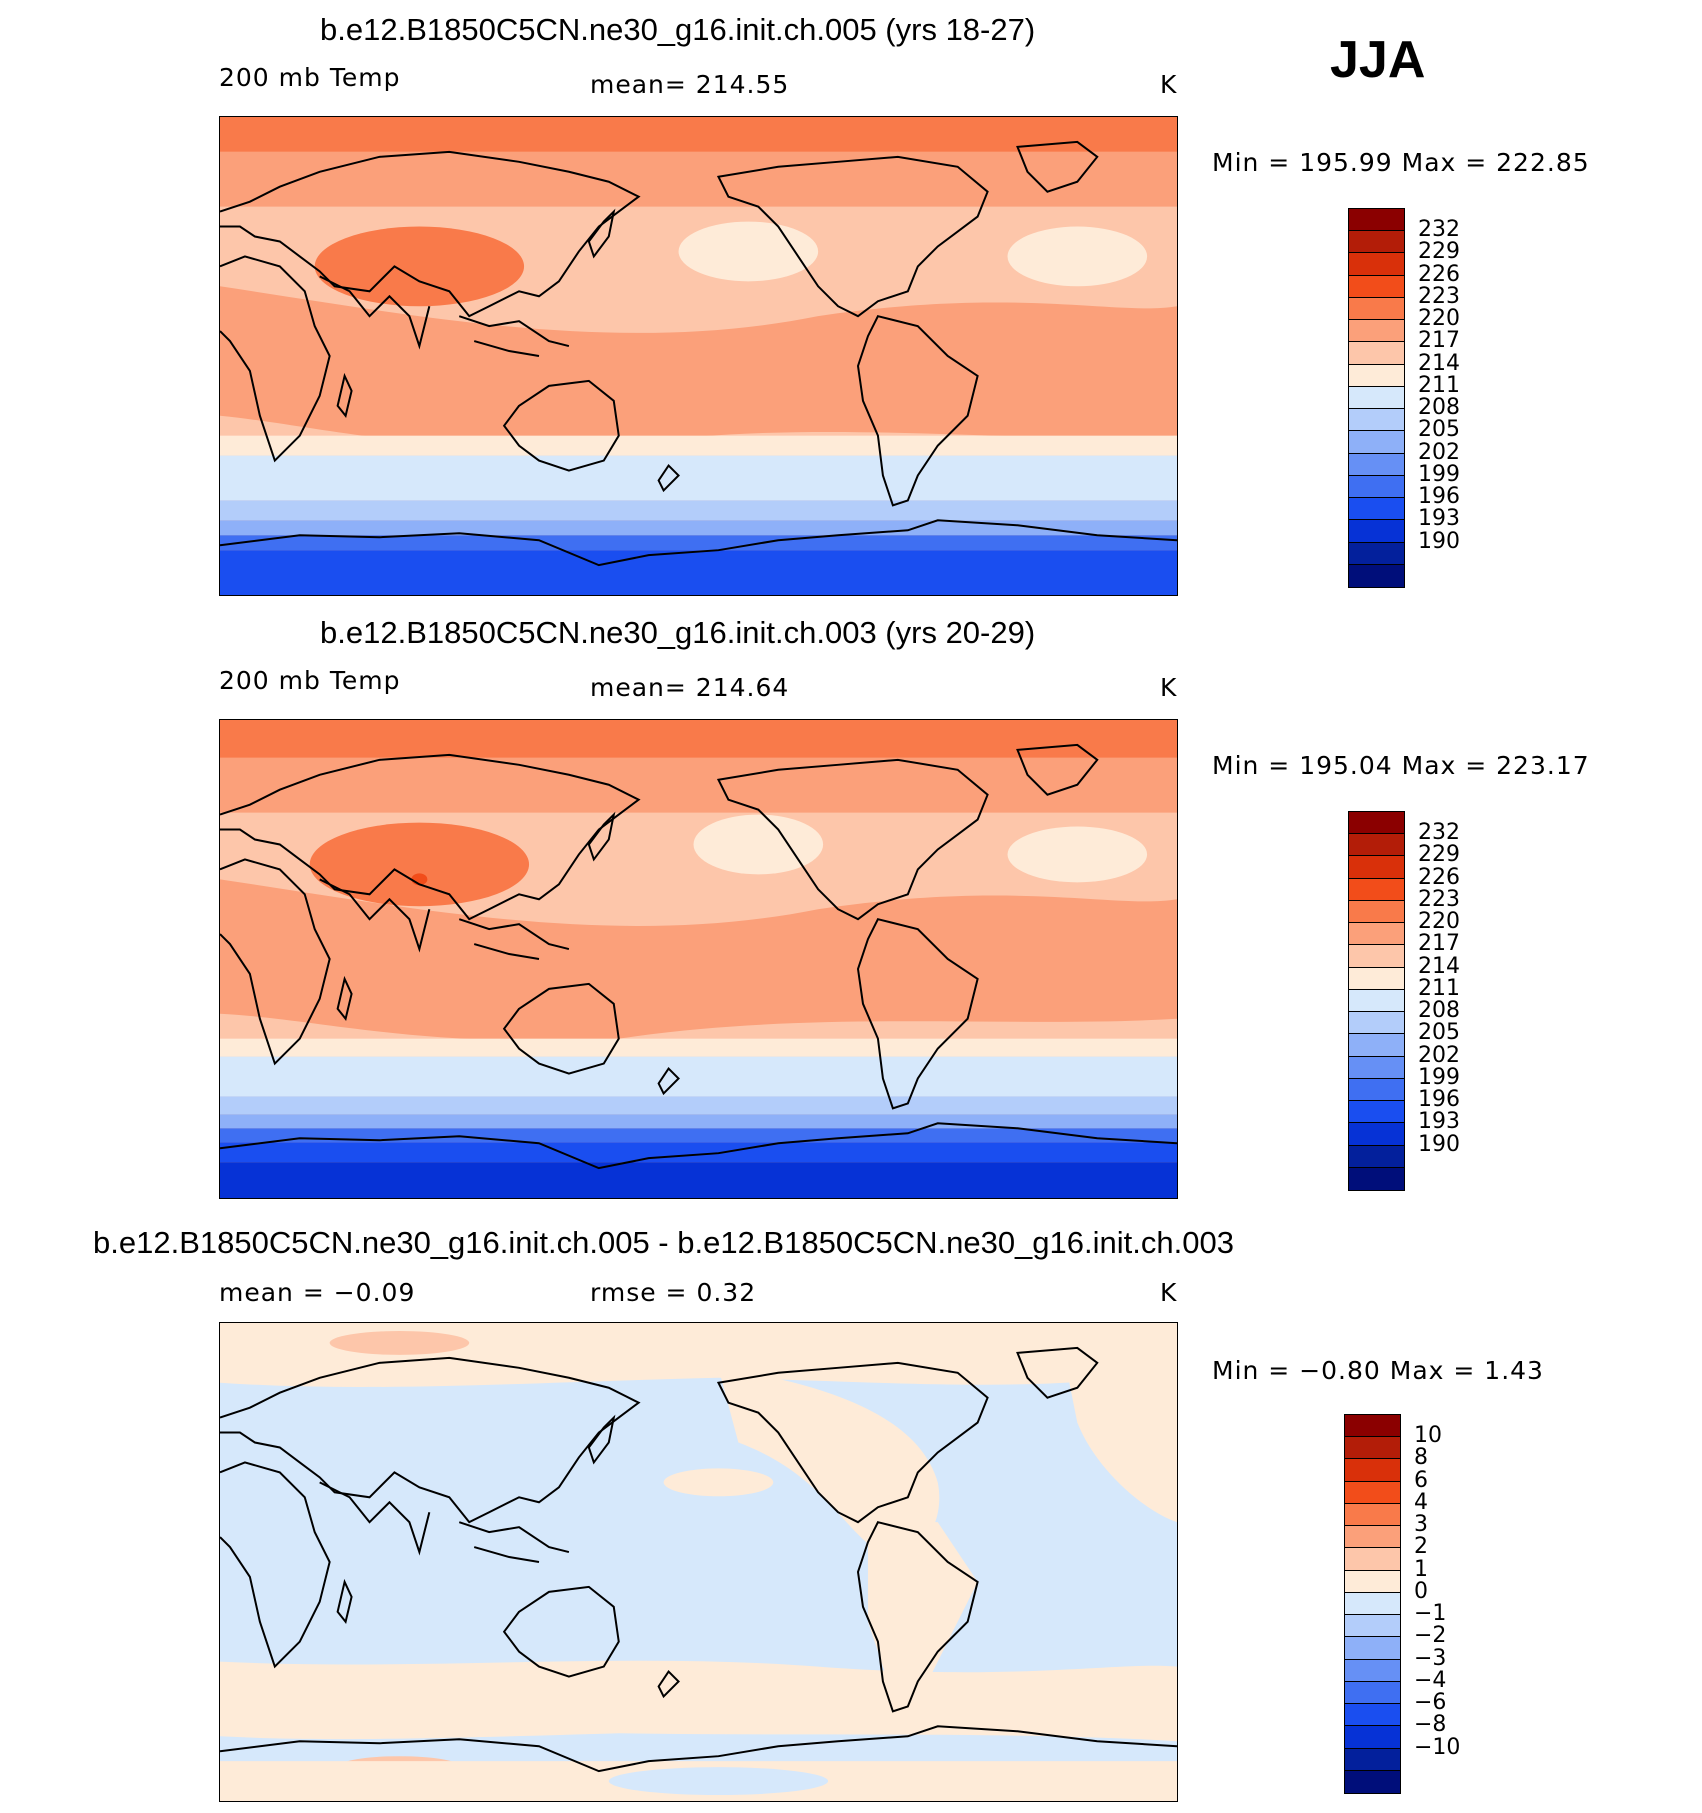 The height and width of the screenshot is (1813, 1702). I want to click on panel-3-rmse-label: rmse = 0.32, so click(673, 1292).